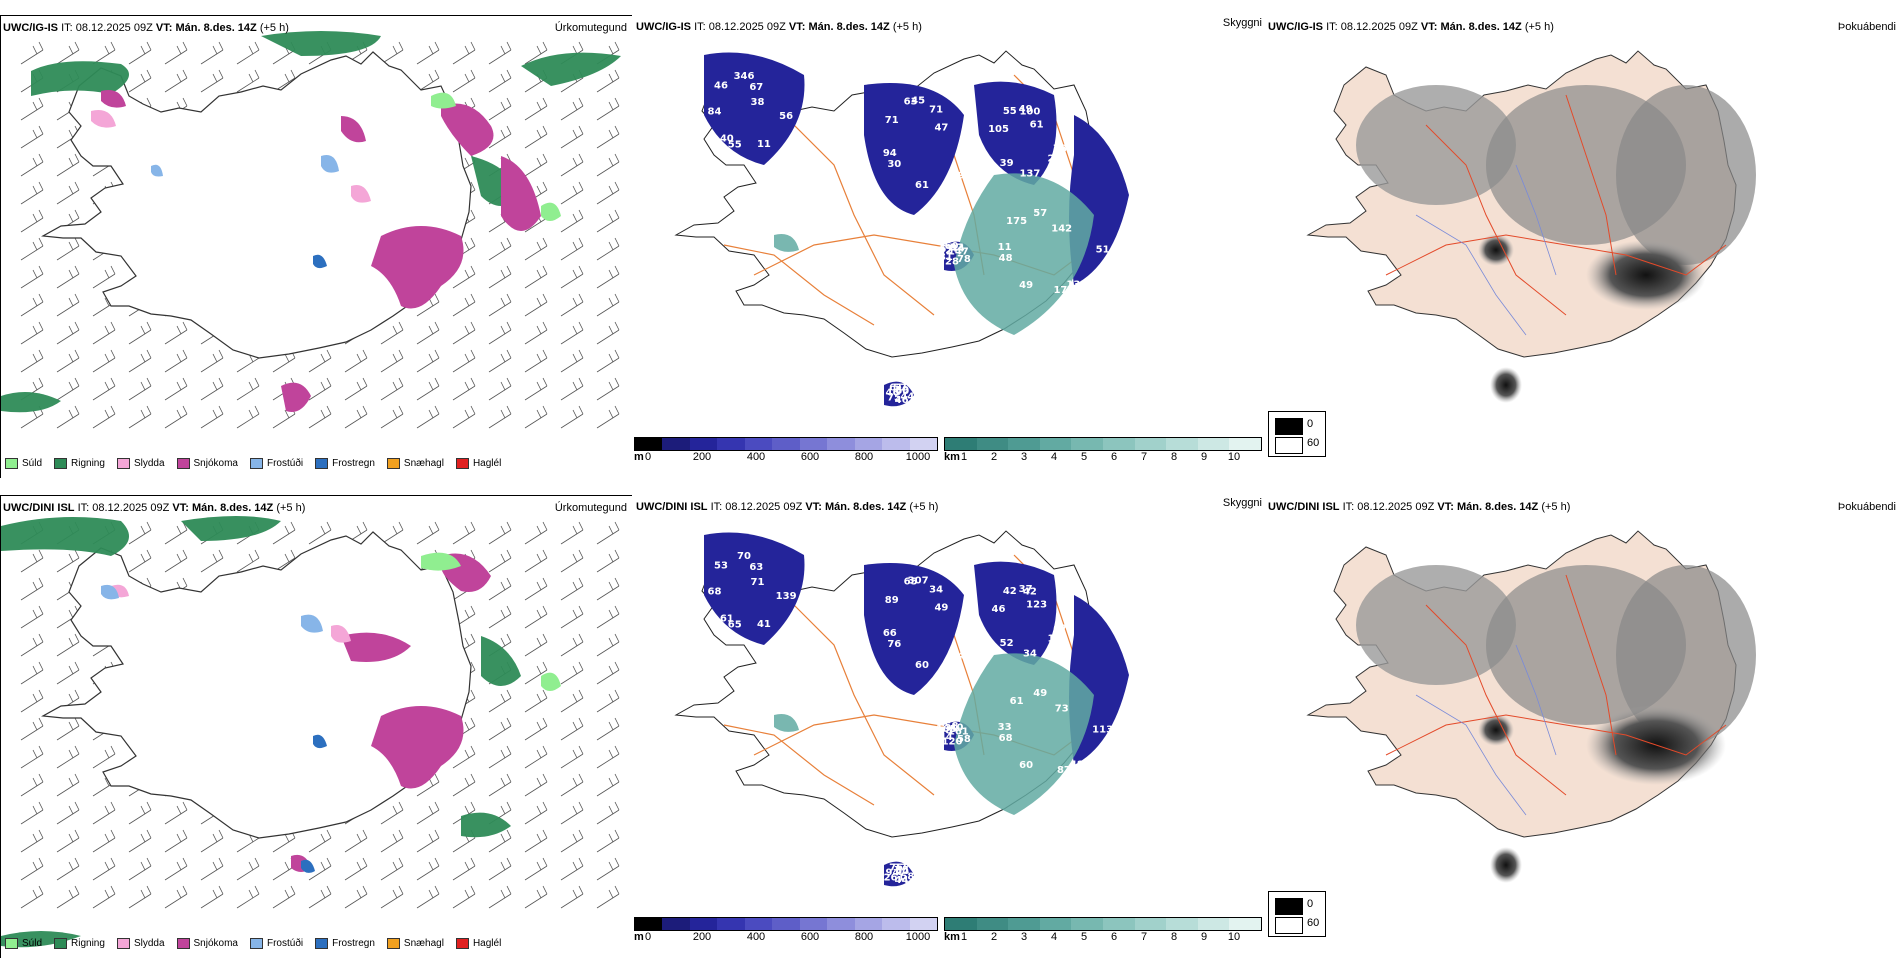  I want to click on ceiling-ticks: 0 200 400 600 800 1000, so click(796, 458).